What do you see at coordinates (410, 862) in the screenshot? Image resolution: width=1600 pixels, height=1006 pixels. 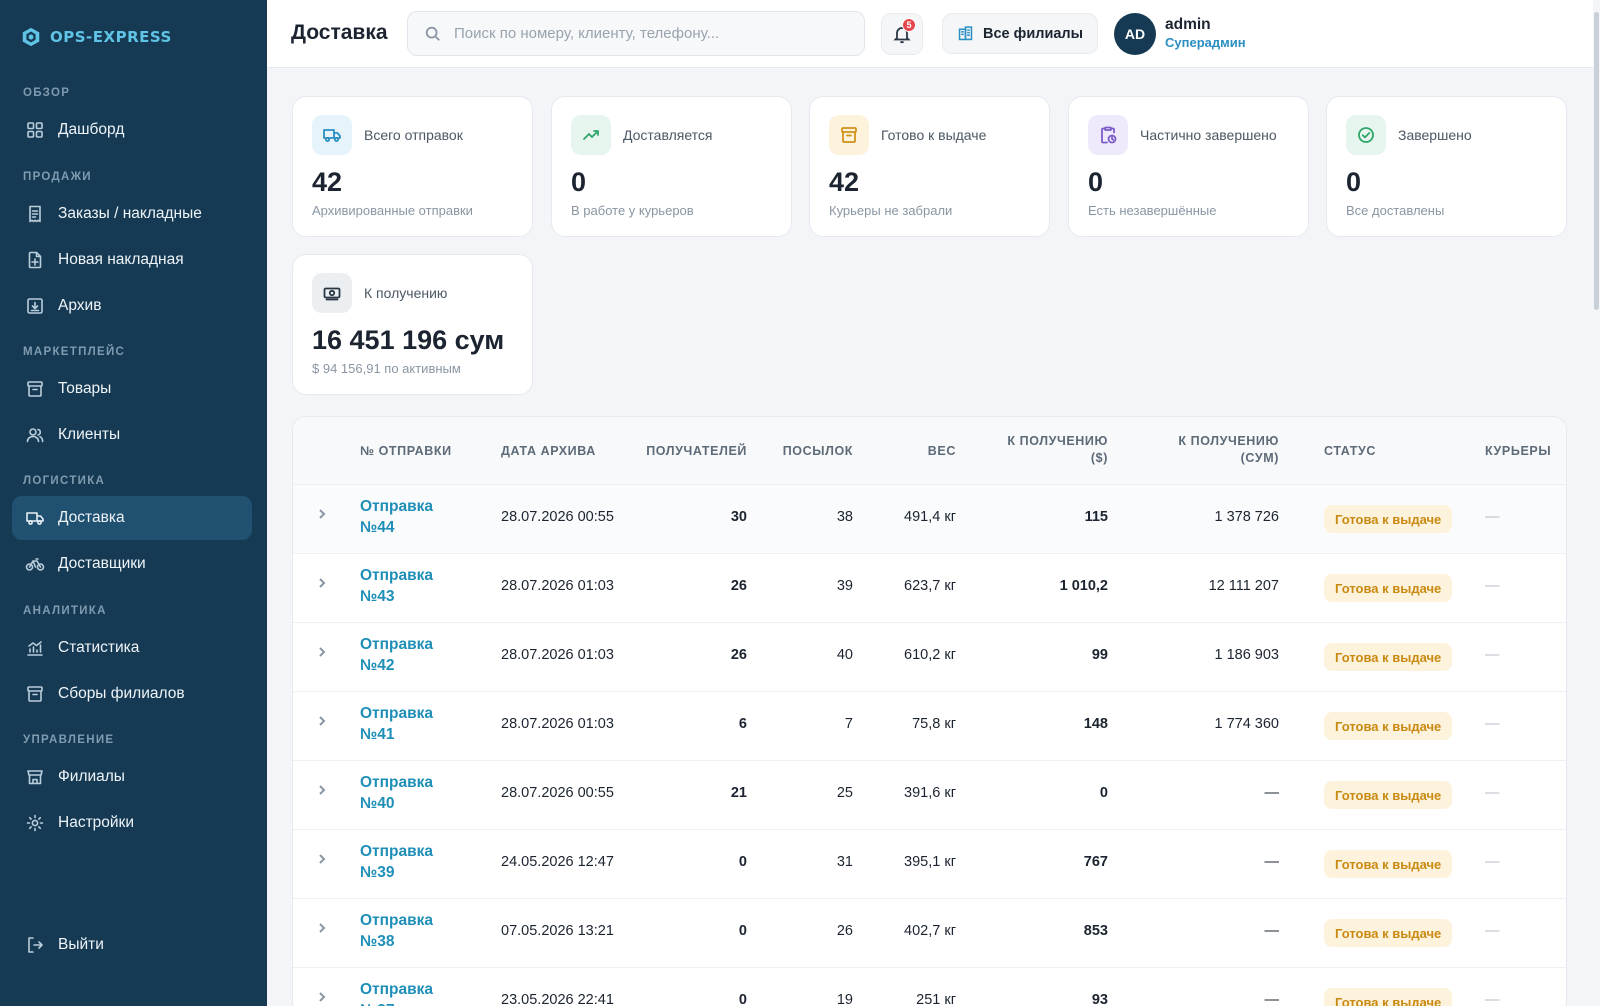 I see `shipment-link: Отправка №39` at bounding box center [410, 862].